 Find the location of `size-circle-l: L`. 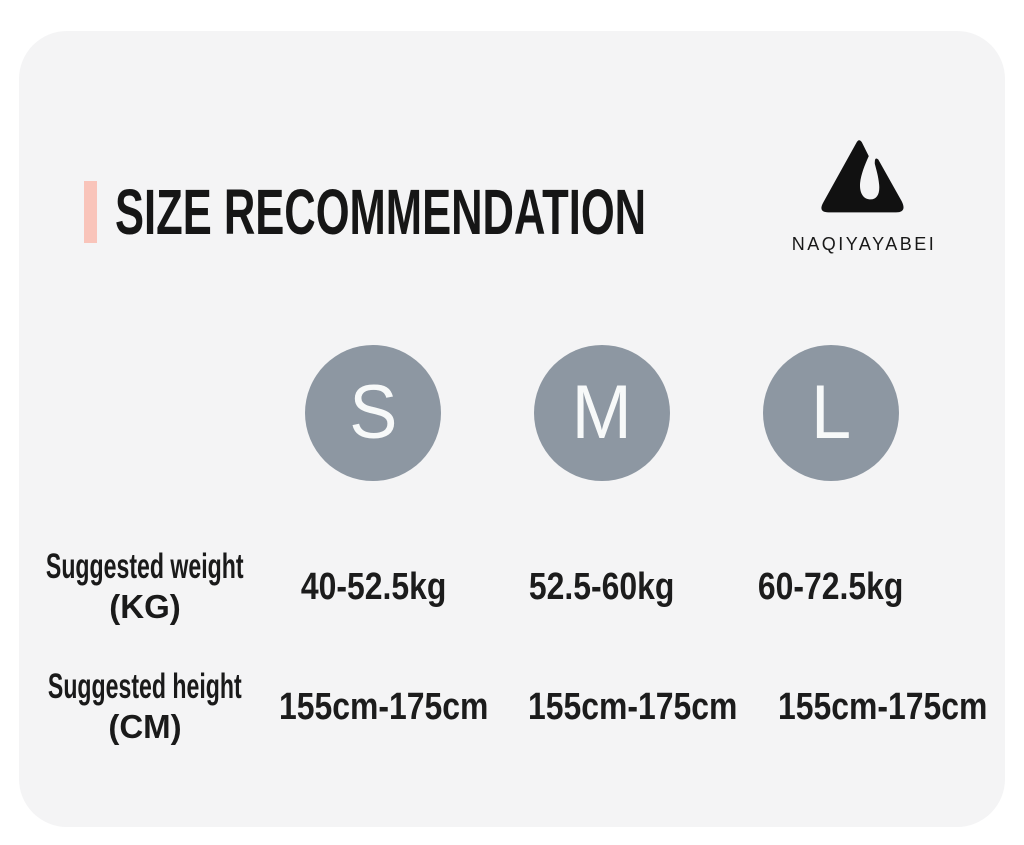

size-circle-l: L is located at coordinates (830, 413).